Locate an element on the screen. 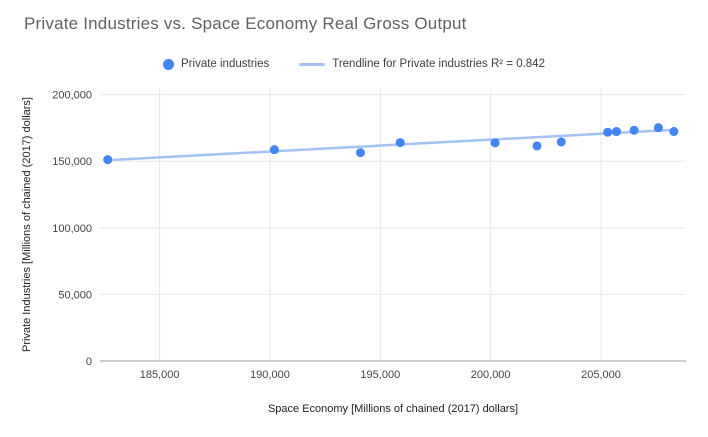 Image resolution: width=708 pixels, height=437 pixels. trendline-icon is located at coordinates (312, 64).